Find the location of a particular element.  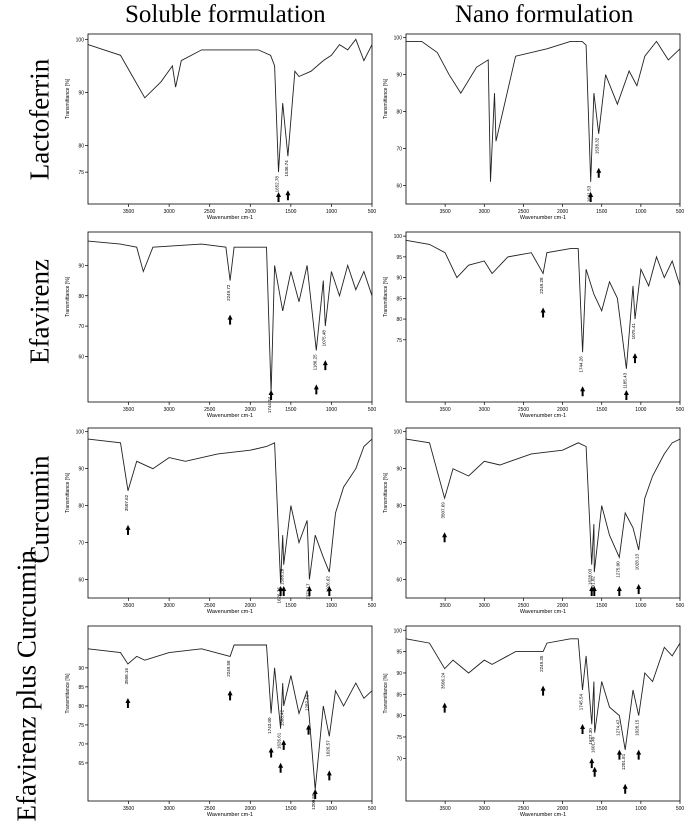

peak-label: 1744.34 is located at coordinates (269, 404).